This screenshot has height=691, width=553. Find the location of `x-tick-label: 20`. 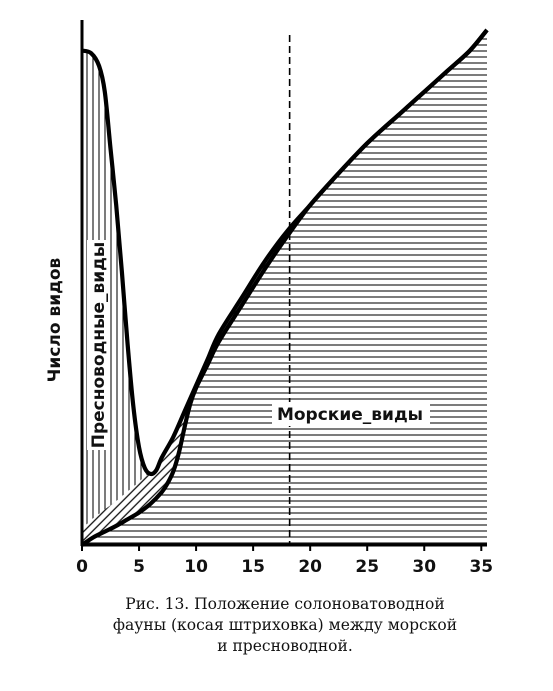

x-tick-label: 20 is located at coordinates (310, 567).